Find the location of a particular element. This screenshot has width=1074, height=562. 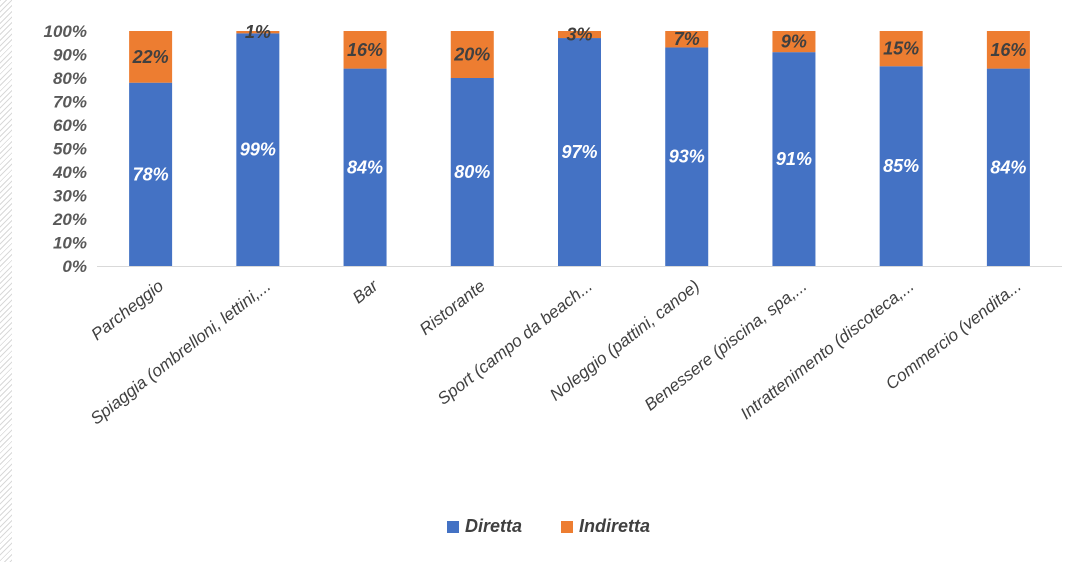

y-axis: 0% 10% 20% 30% 40% 50% 60% 70% 80% 90% 100% is located at coordinates (65, 149).